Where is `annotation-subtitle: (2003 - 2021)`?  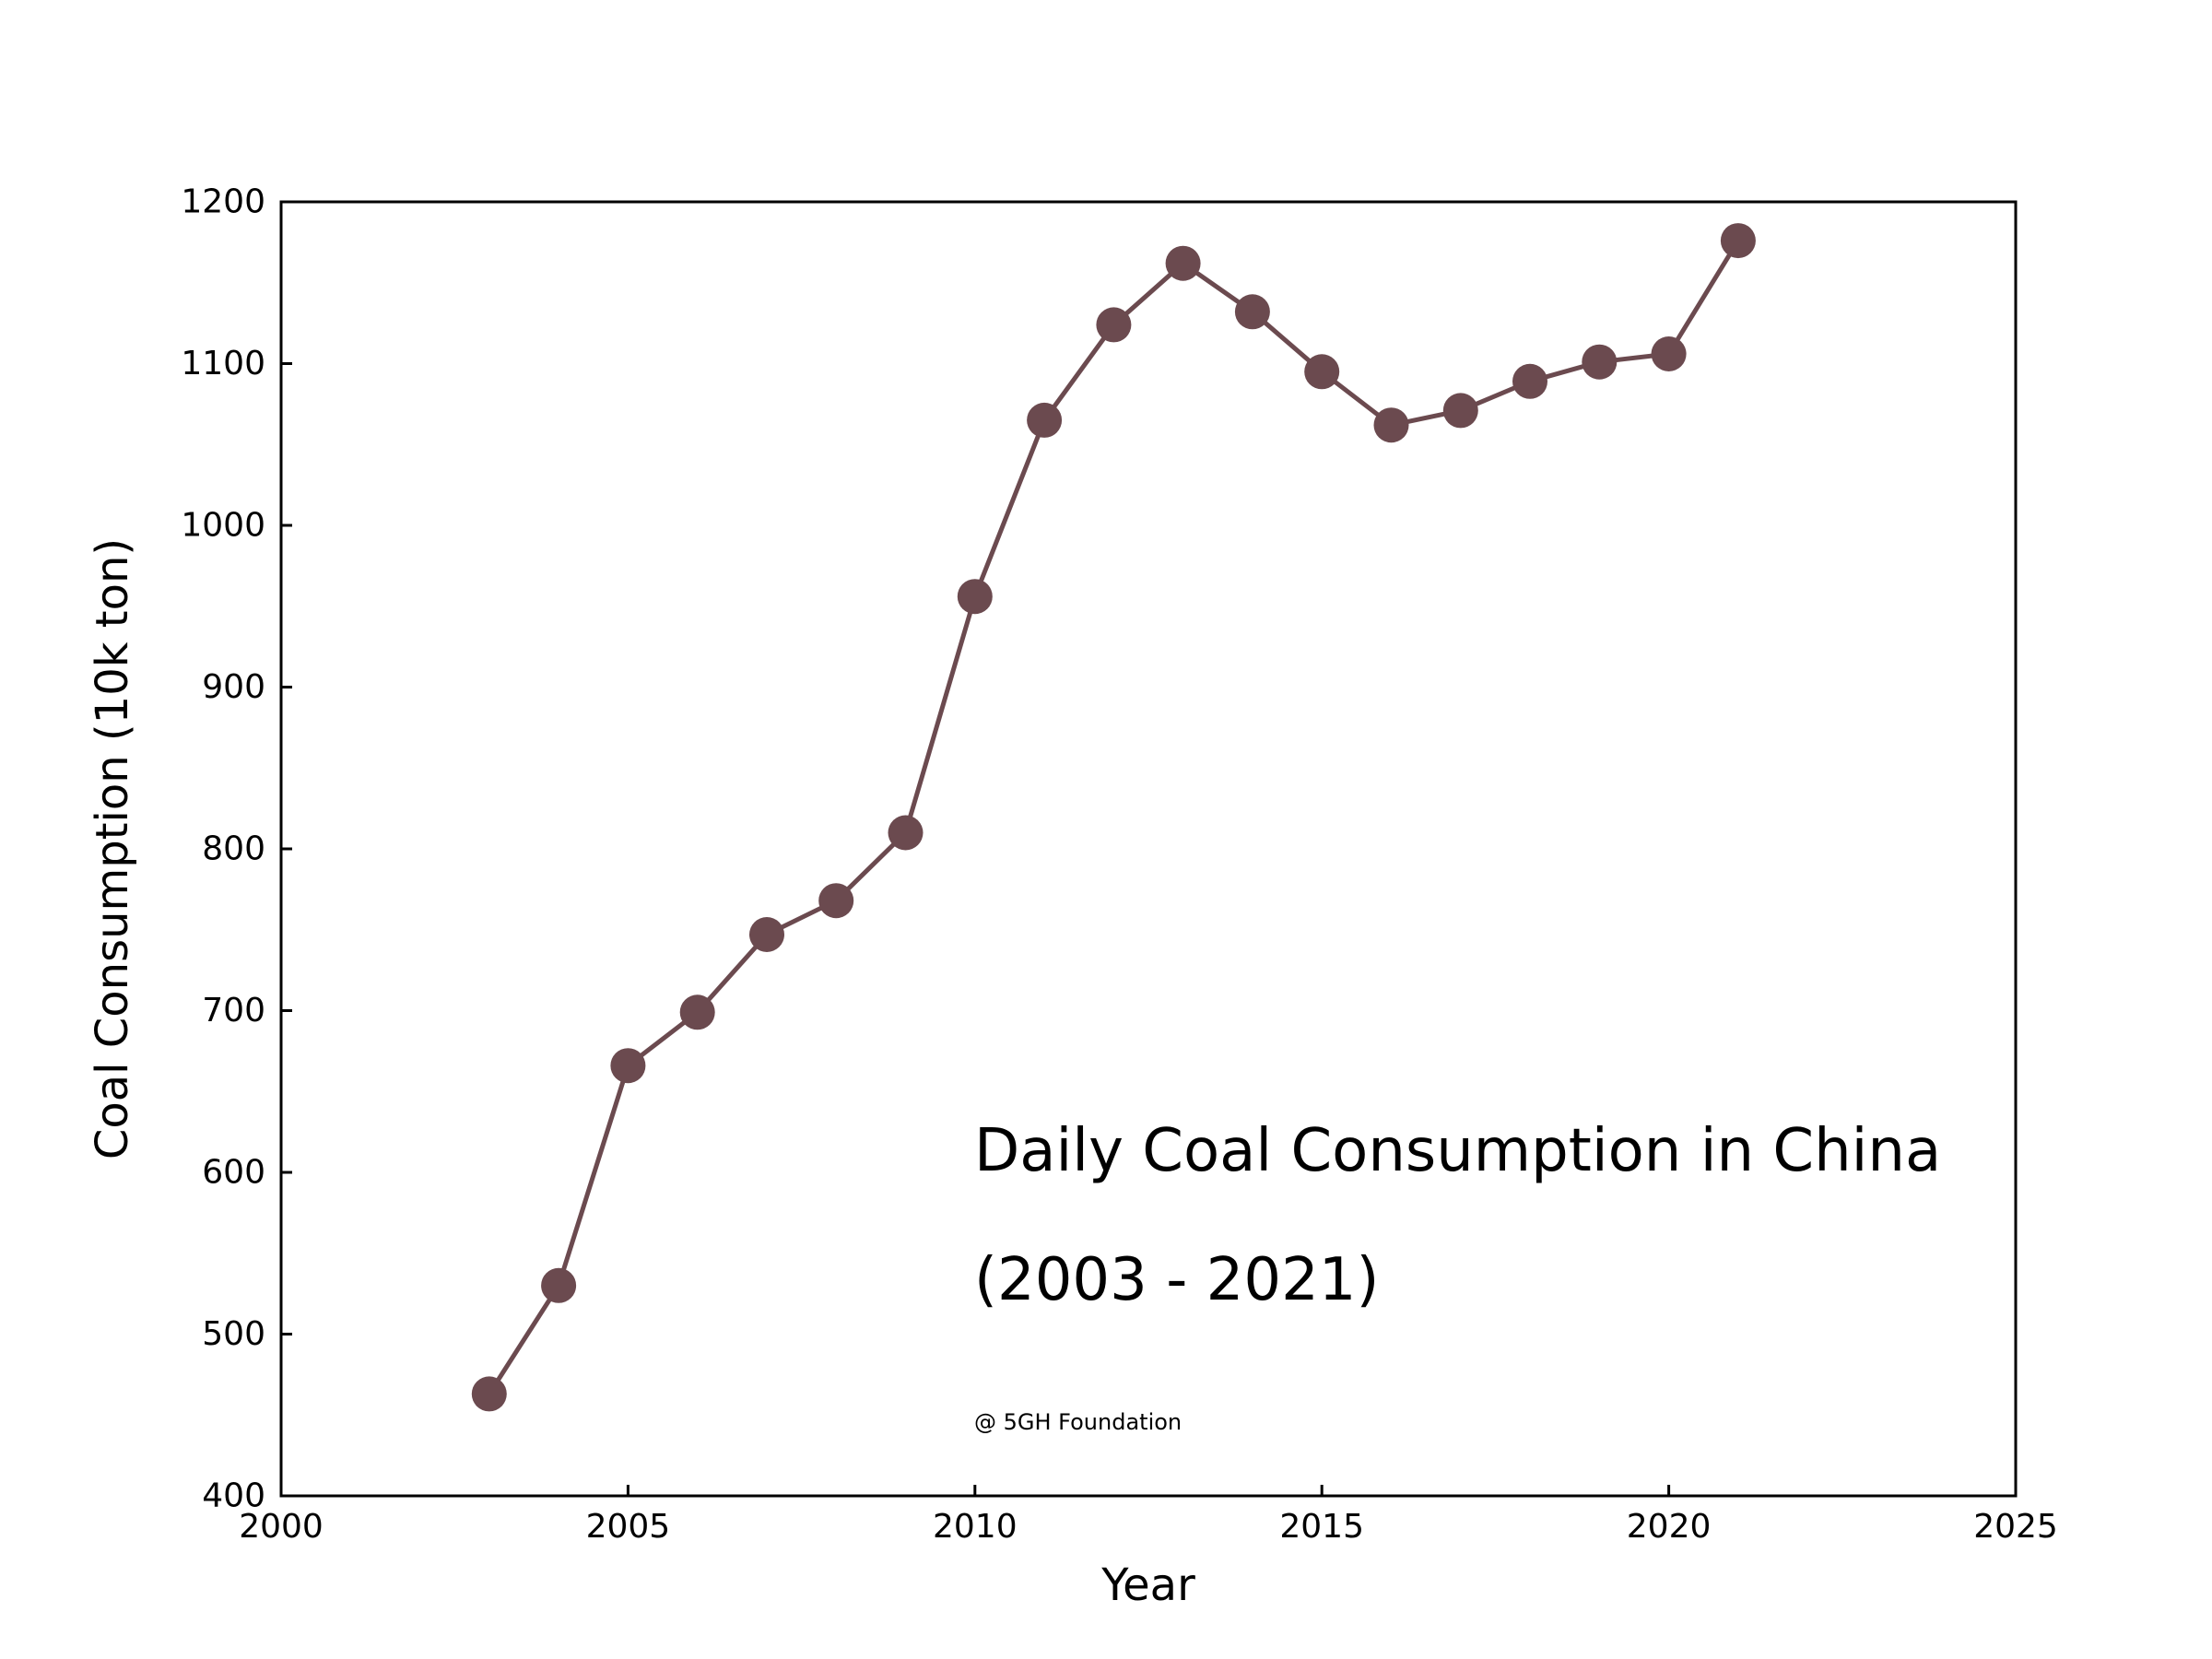
annotation-subtitle: (2003 - 2021) is located at coordinates (1176, 1280).